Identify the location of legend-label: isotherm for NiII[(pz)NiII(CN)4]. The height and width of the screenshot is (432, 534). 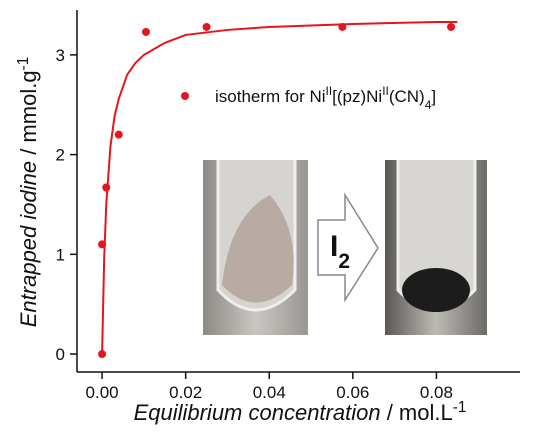
(325, 98).